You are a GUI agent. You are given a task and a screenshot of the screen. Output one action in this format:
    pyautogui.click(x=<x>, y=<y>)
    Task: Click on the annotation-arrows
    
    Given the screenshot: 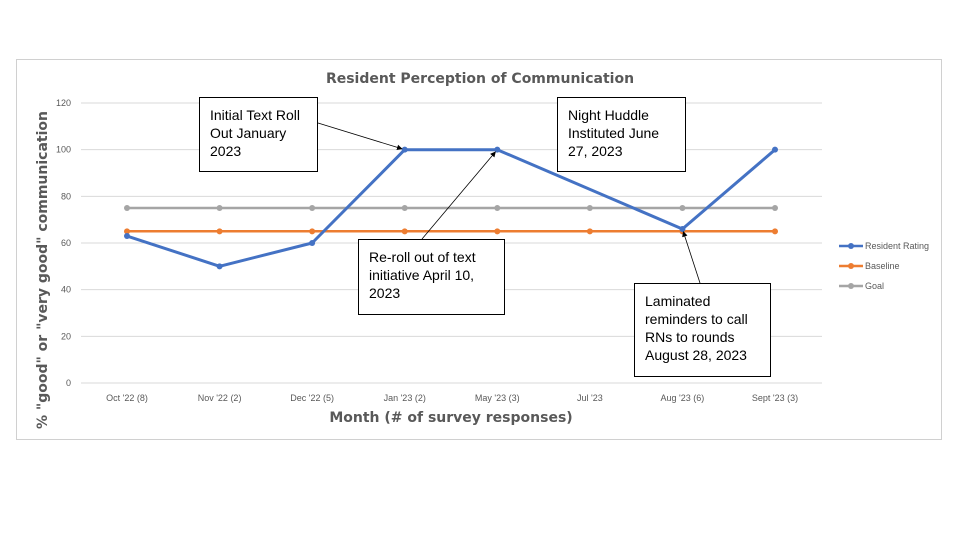 What is the action you would take?
    pyautogui.click(x=509, y=203)
    